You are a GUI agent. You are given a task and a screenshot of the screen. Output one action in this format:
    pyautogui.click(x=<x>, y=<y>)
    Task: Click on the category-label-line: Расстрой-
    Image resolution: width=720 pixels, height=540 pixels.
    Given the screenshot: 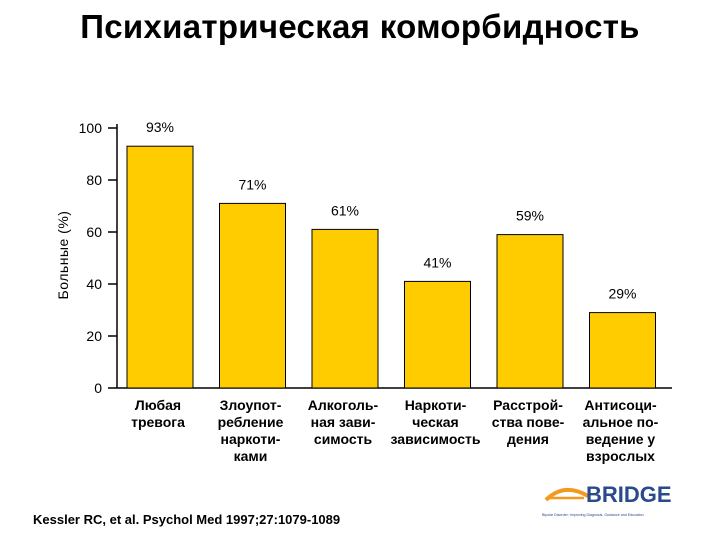 What is the action you would take?
    pyautogui.click(x=528, y=405)
    